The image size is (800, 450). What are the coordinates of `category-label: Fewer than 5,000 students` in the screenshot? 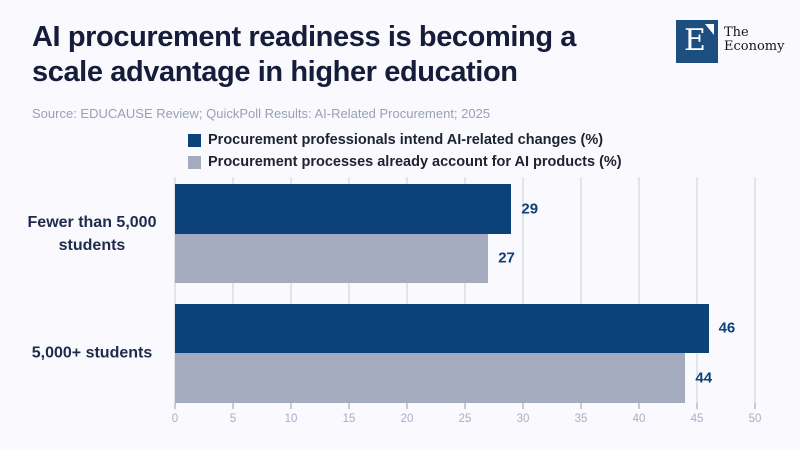 It's located at (92, 233).